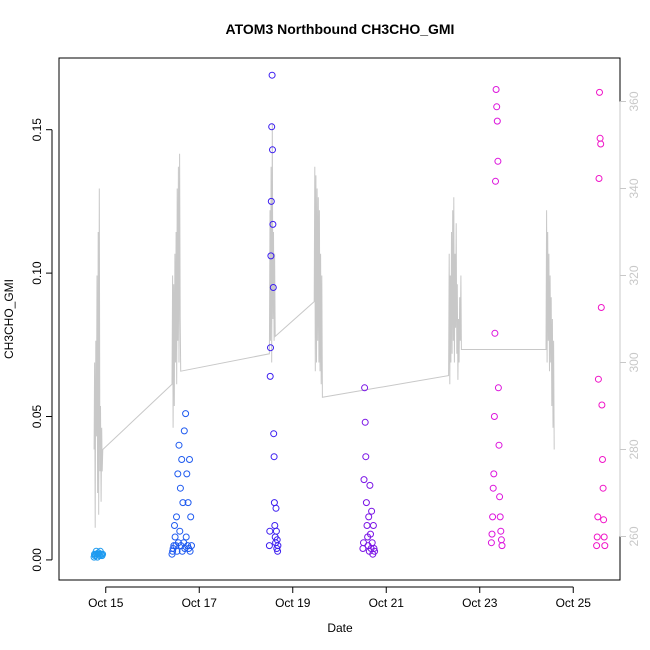 This screenshot has height=650, width=650. Describe the element at coordinates (634, 449) in the screenshot. I see `y2-tick-label: 280` at that location.